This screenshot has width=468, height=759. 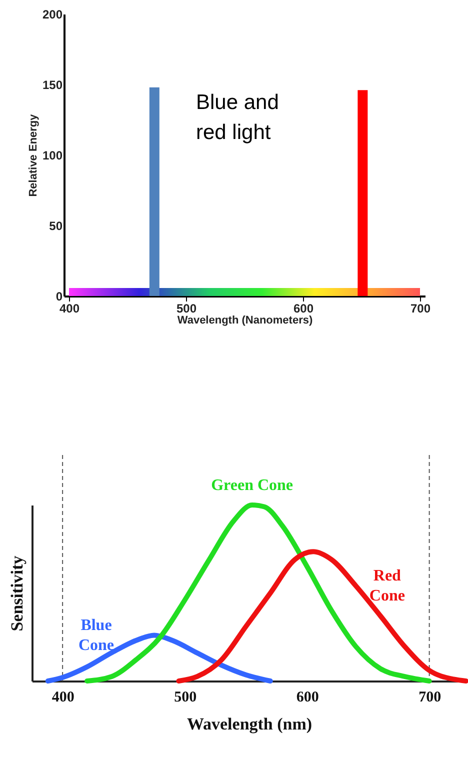 I want to click on series-label: Red Cone, so click(x=387, y=586).